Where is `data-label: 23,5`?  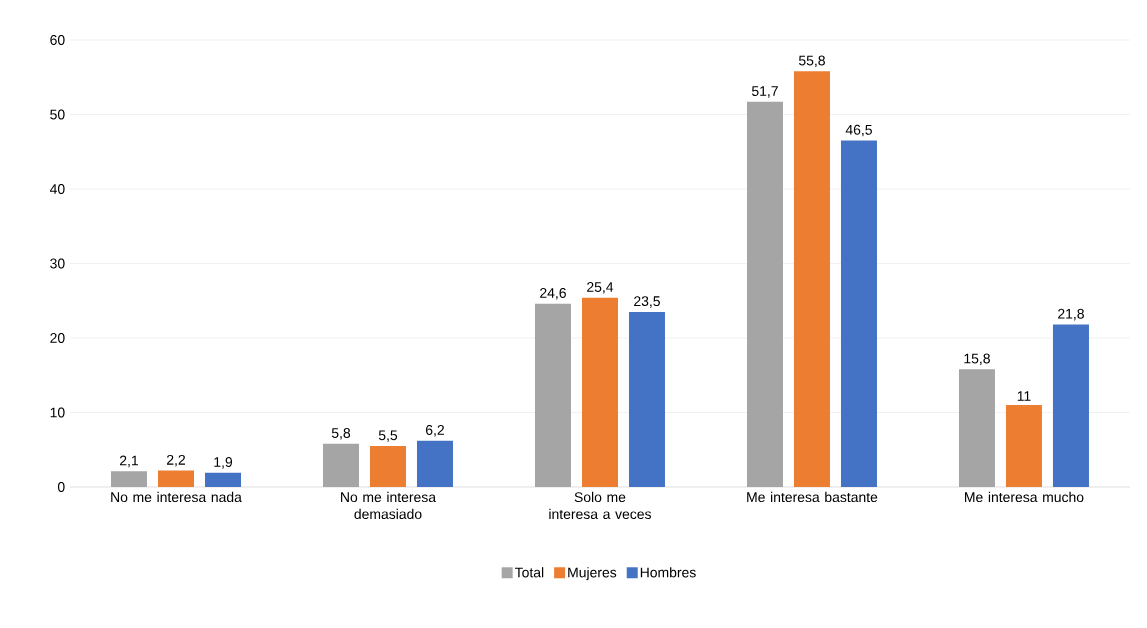
data-label: 23,5 is located at coordinates (647, 302).